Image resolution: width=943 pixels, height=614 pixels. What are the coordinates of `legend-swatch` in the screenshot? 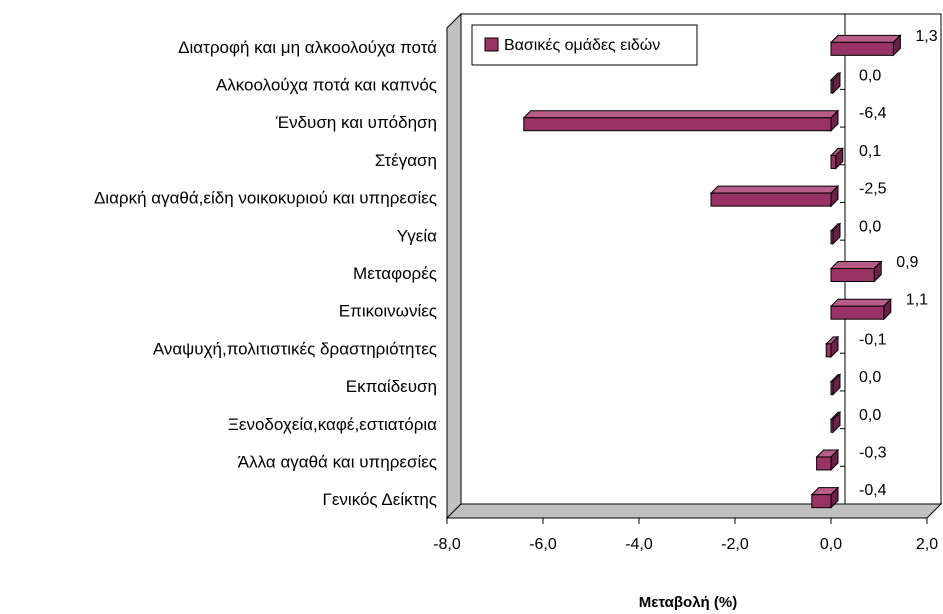 It's located at (491, 44).